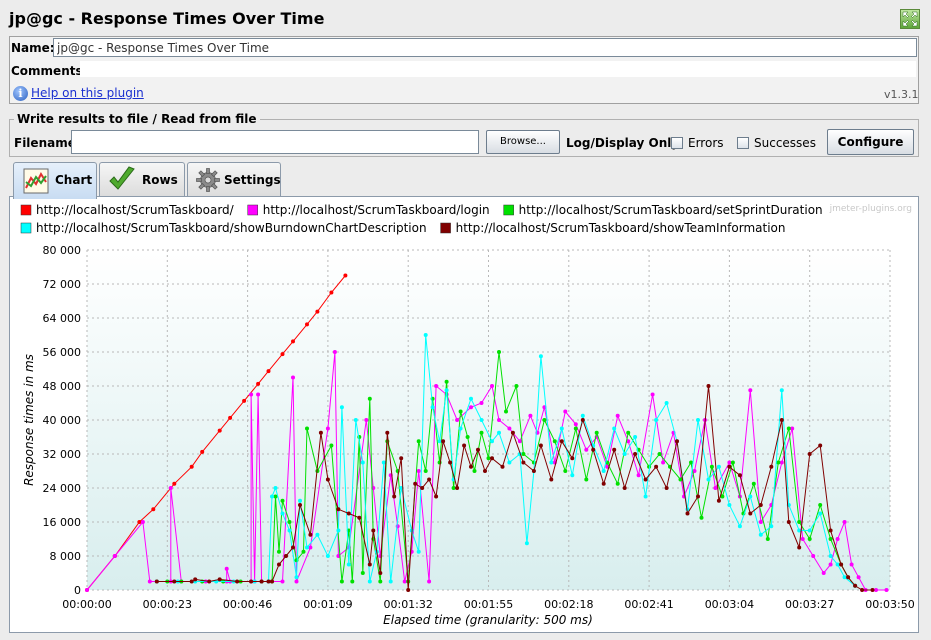  Describe the element at coordinates (485, 47) in the screenshot. I see `name-input` at that location.